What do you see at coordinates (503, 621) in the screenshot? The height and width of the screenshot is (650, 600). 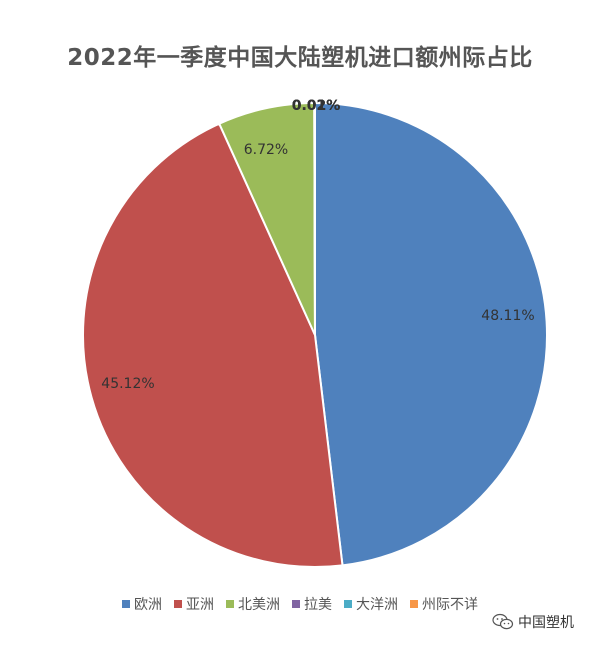 I see `wechat-icon` at bounding box center [503, 621].